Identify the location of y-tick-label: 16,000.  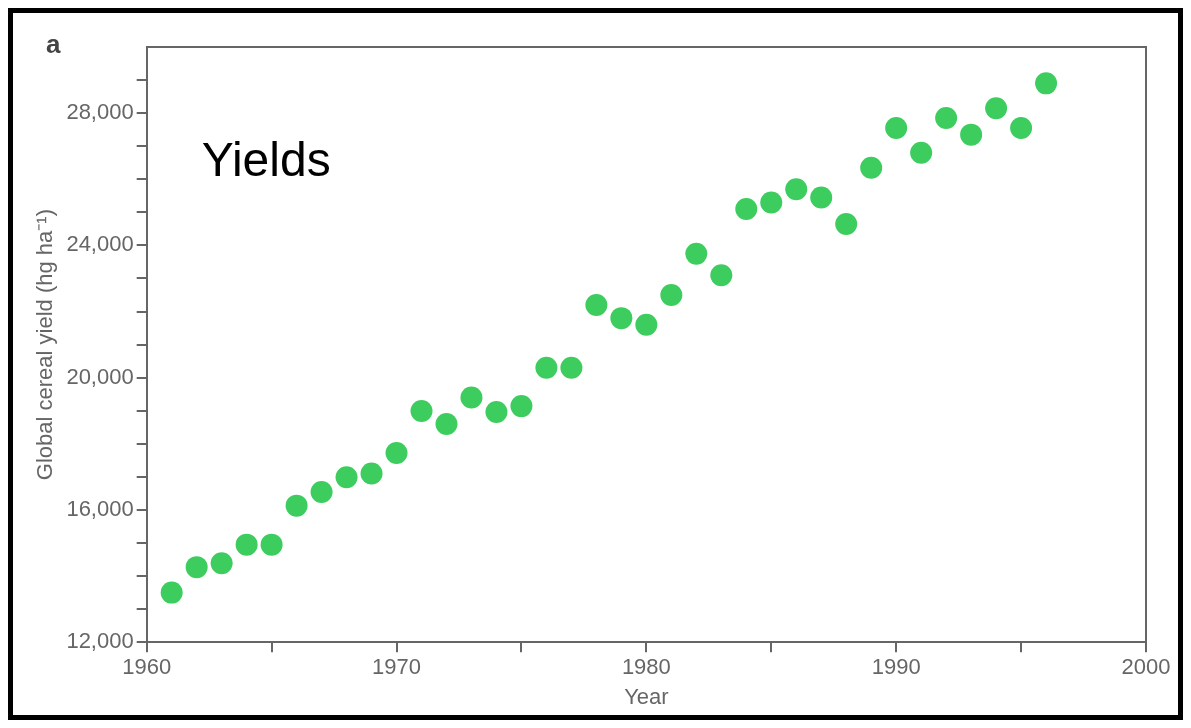
(100, 508).